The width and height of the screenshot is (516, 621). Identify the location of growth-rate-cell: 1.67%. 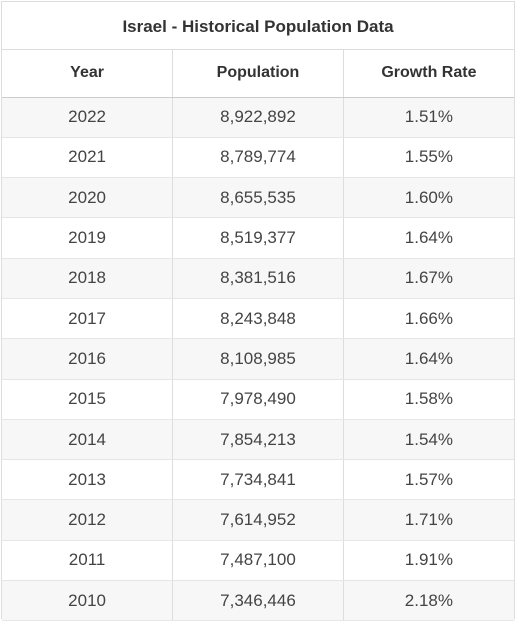
(428, 278).